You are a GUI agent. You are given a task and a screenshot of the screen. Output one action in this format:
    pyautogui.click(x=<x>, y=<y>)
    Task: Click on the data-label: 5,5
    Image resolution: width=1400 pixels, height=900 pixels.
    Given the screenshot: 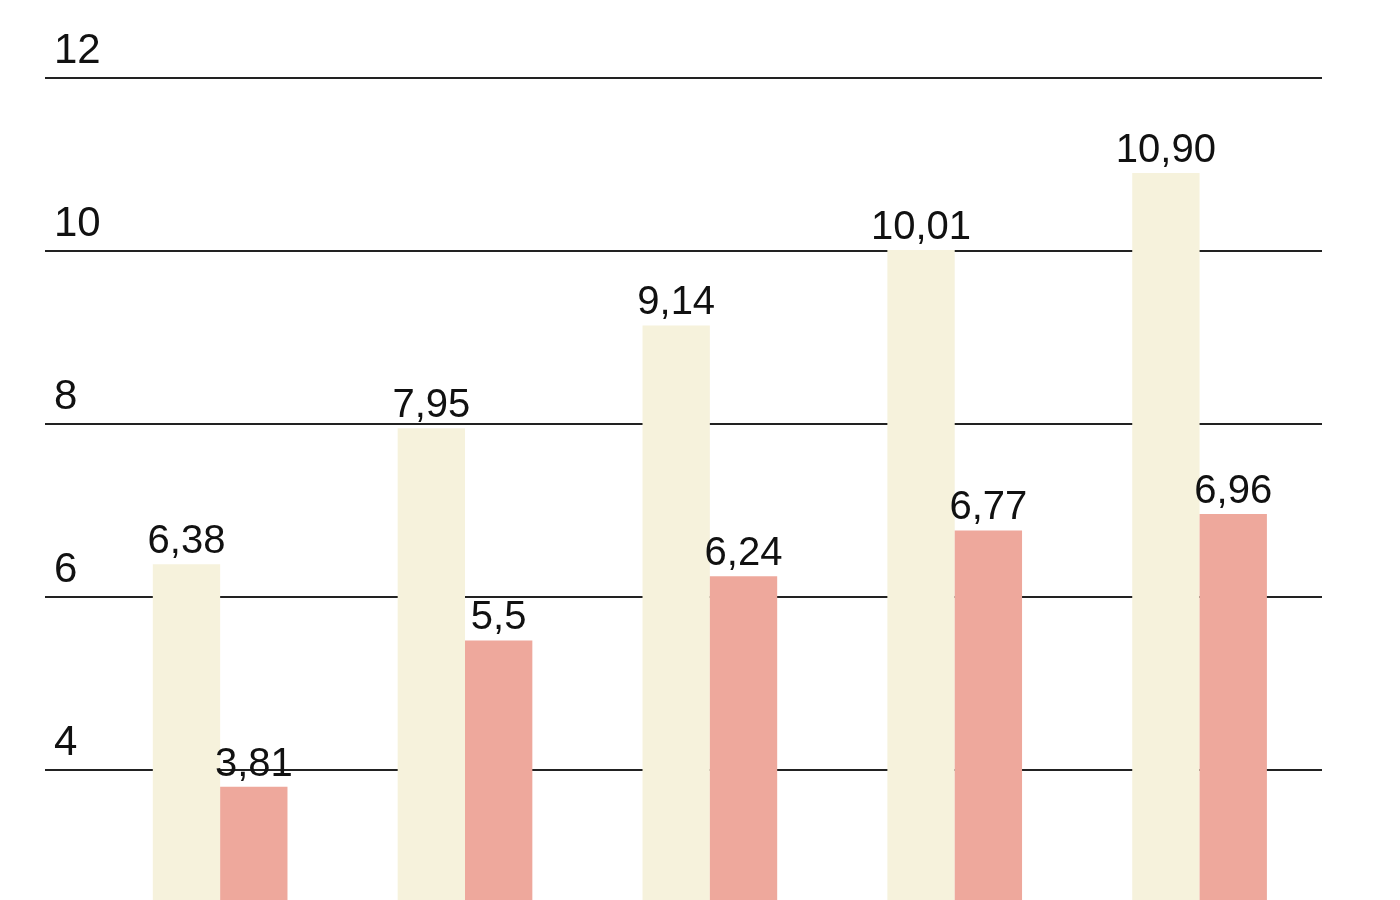 What is the action you would take?
    pyautogui.click(x=498, y=615)
    